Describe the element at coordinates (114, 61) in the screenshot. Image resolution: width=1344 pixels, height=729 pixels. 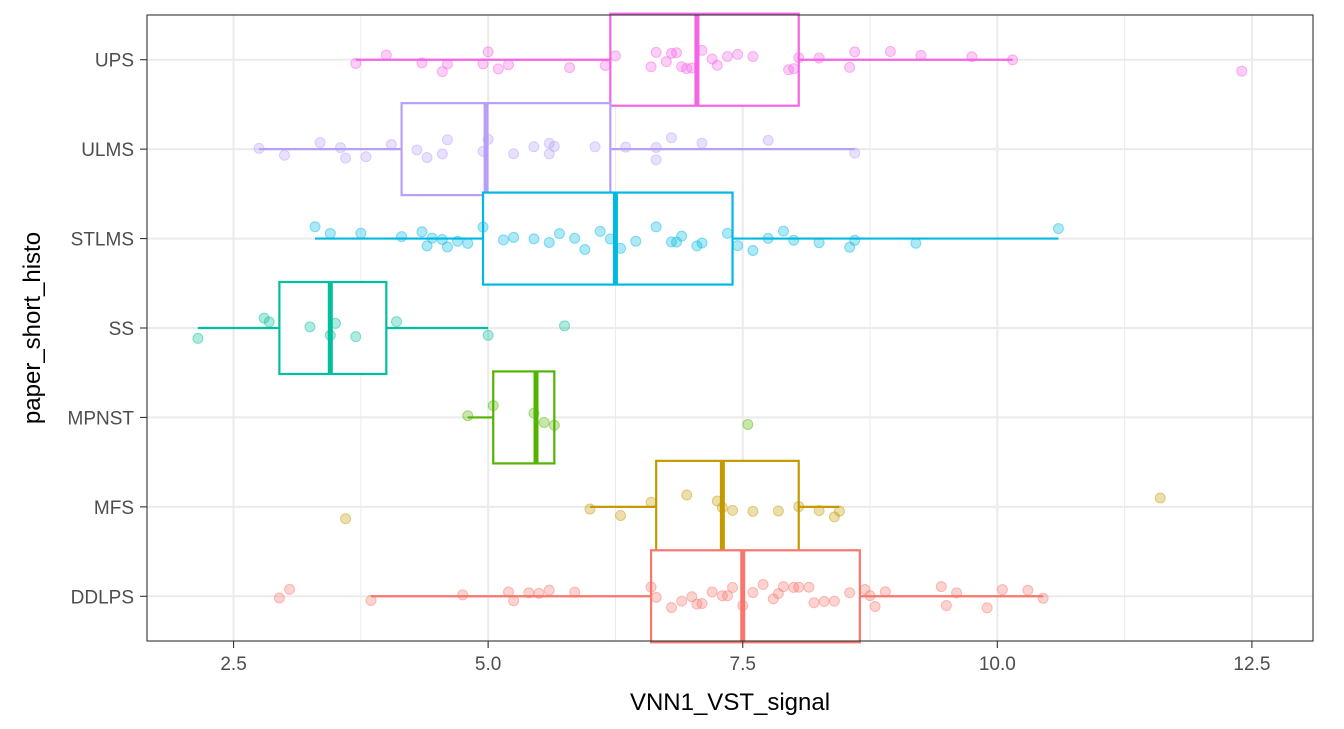
I see `y-tick-label: UPS` at that location.